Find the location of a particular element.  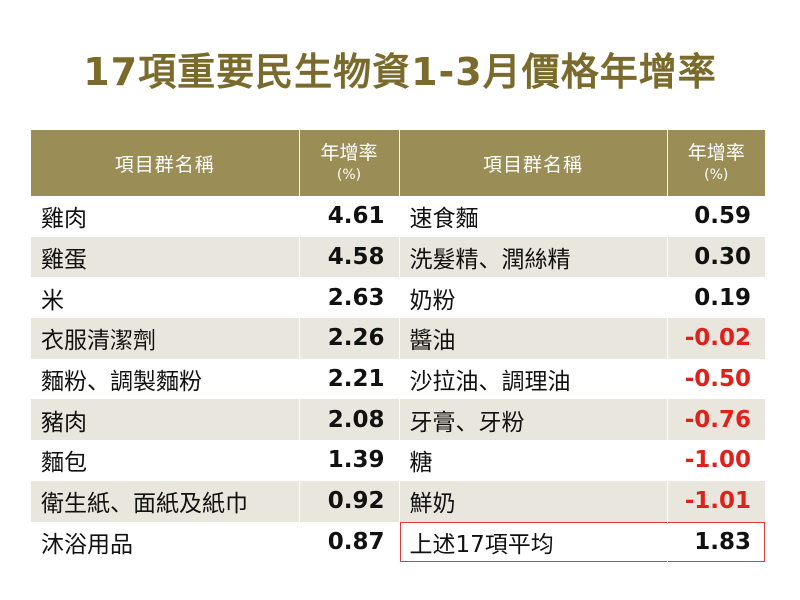

item-name-right: 沙拉油、調理油 is located at coordinates (533, 379).